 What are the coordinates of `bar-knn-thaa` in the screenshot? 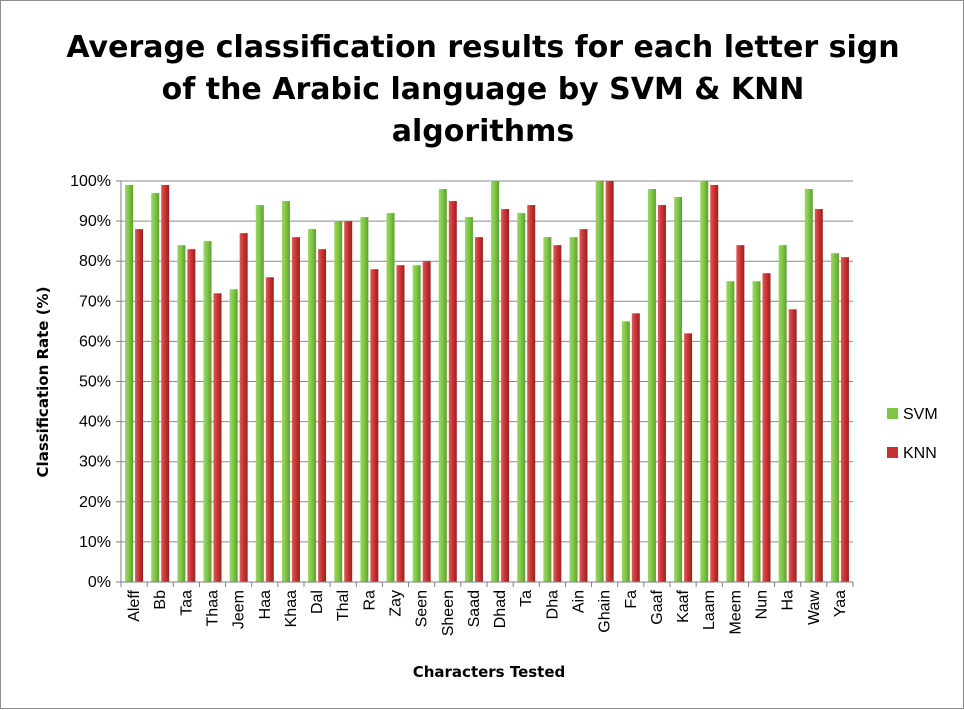 It's located at (217, 437).